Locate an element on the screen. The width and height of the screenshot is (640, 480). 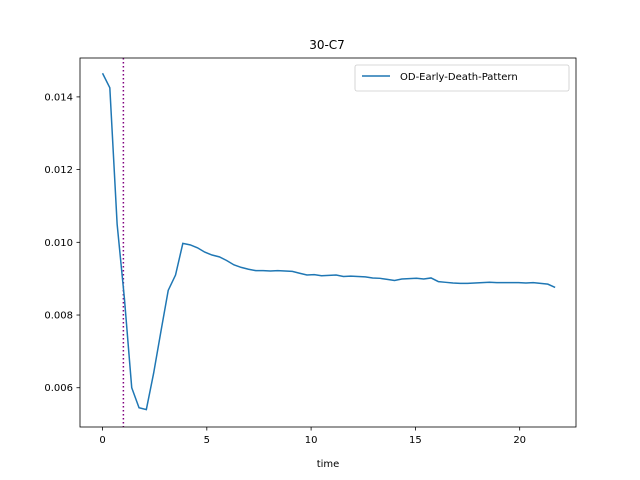
x-axis: 0 5 10 15 20 is located at coordinates (312, 436).